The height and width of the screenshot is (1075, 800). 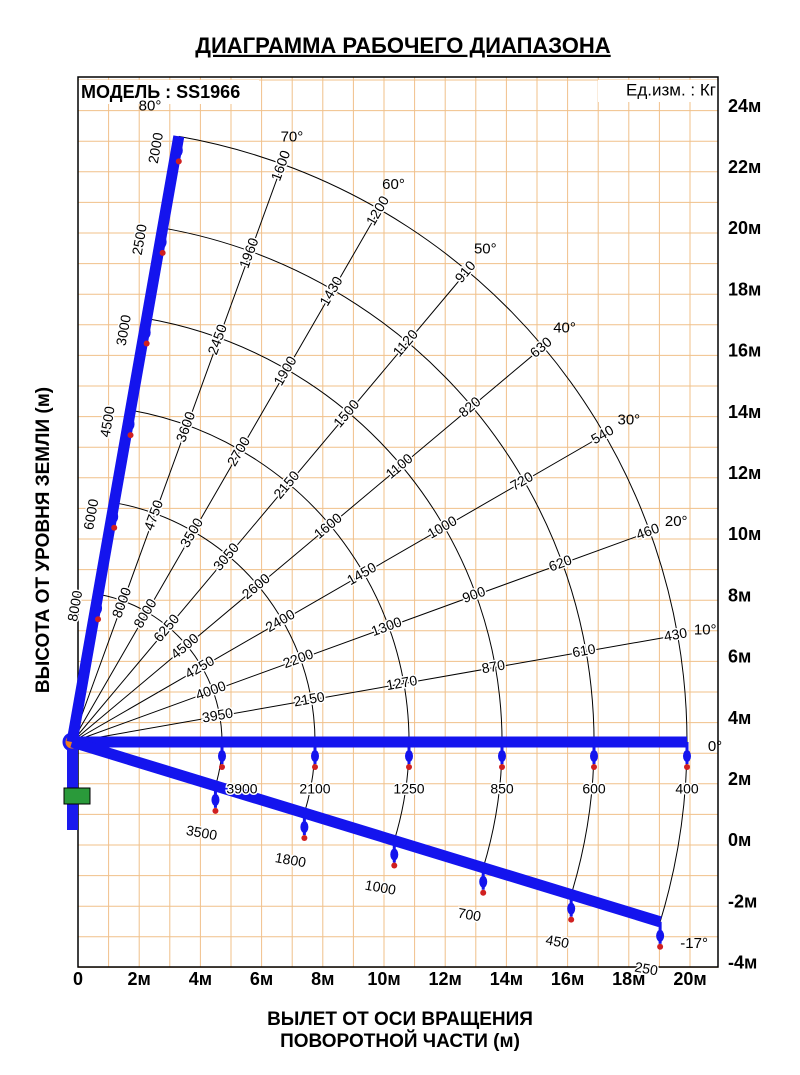 I want to click on load-label: 1960, so click(x=249, y=252).